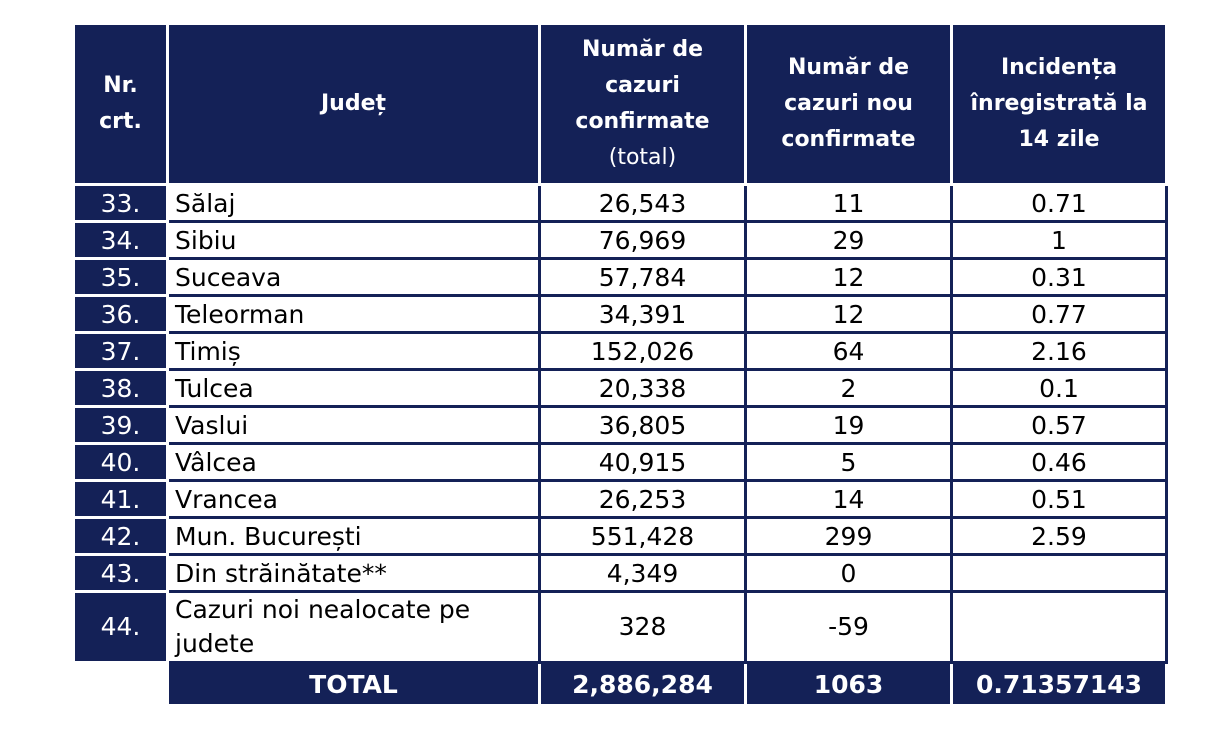 This screenshot has width=1231, height=750. What do you see at coordinates (642, 388) in the screenshot?
I see `row-total-cases: 20,338` at bounding box center [642, 388].